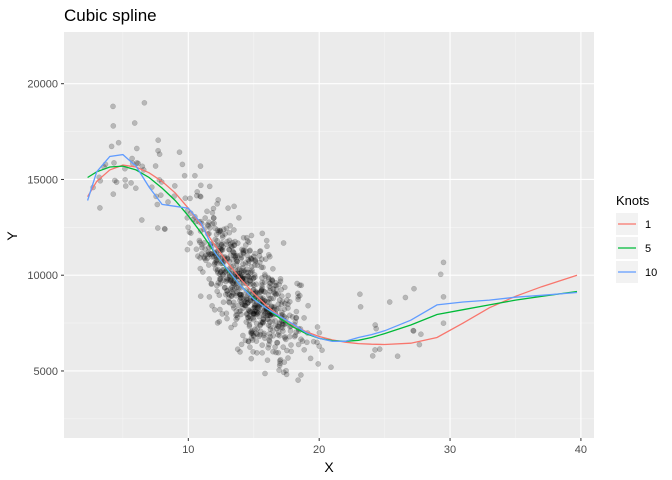 The image size is (672, 480). What do you see at coordinates (450, 450) in the screenshot?
I see `x-tick-label: 30` at bounding box center [450, 450].